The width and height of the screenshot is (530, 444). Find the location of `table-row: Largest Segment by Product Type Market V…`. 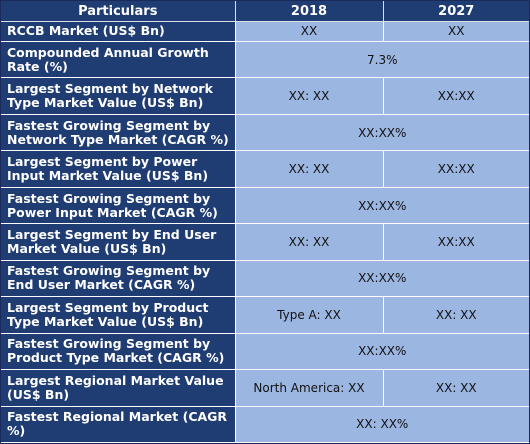

table-row: Largest Segment by Product Type Market V… is located at coordinates (265, 315).